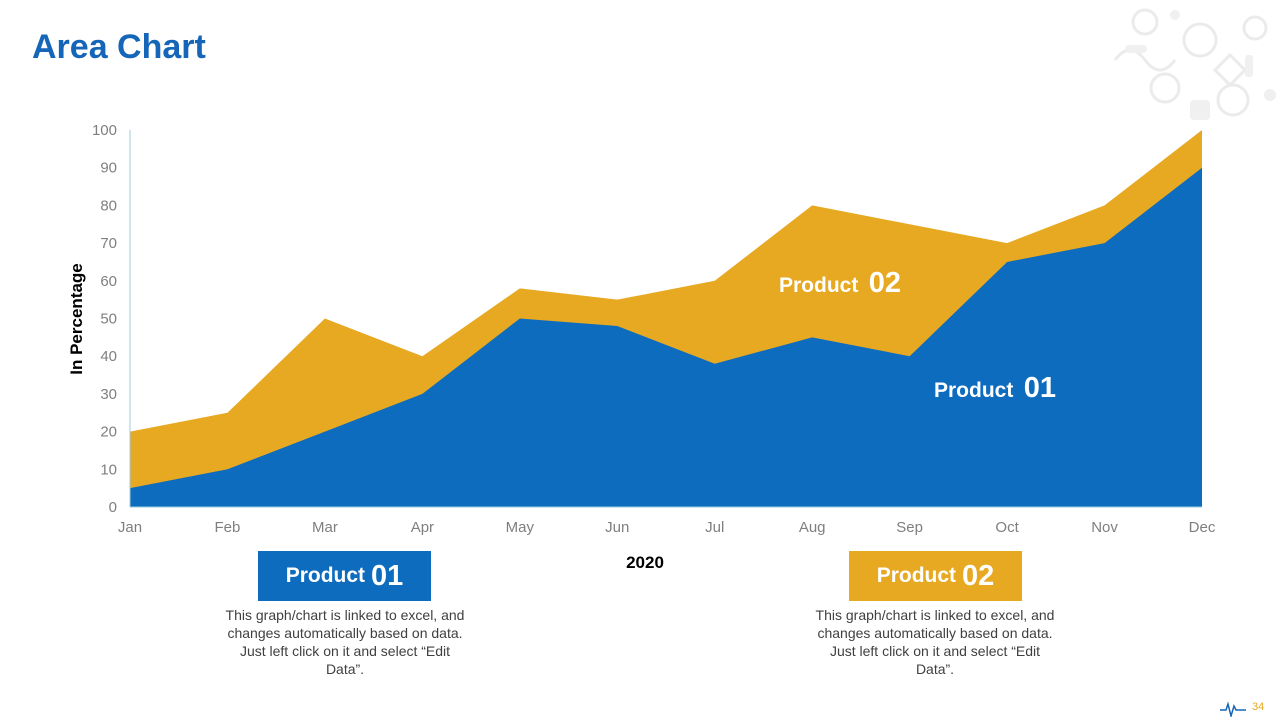 The height and width of the screenshot is (722, 1280). What do you see at coordinates (108, 243) in the screenshot?
I see `y-tick-label: 70` at bounding box center [108, 243].